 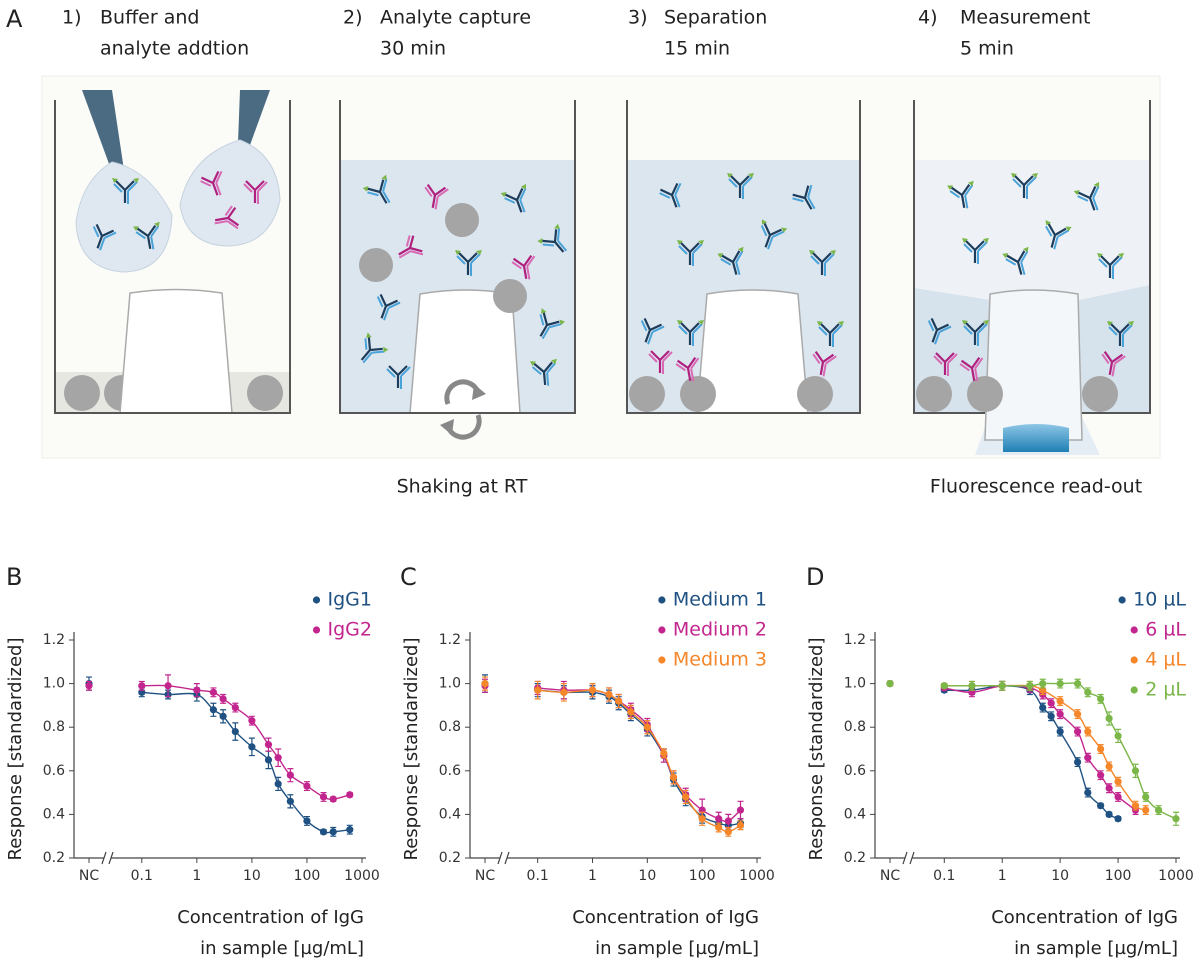 I want to click on panel-label: A, so click(x=14, y=19).